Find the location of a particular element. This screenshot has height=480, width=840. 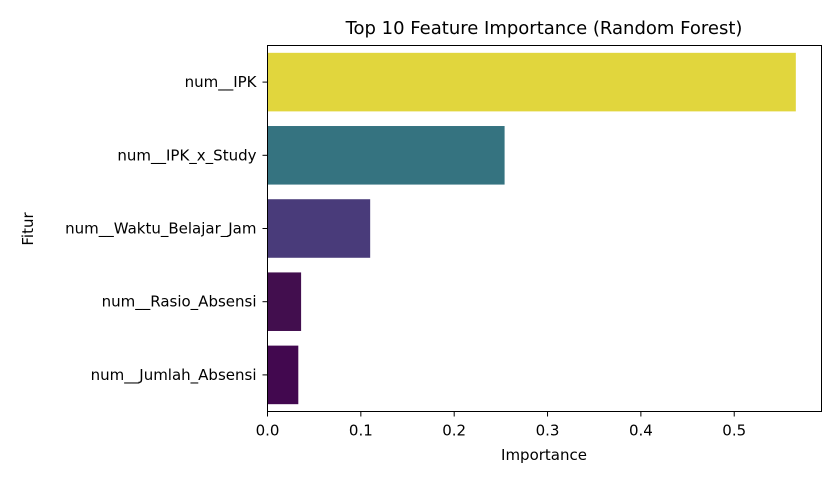

y-tick-label: num__Rasio_Absensi is located at coordinates (179, 302).